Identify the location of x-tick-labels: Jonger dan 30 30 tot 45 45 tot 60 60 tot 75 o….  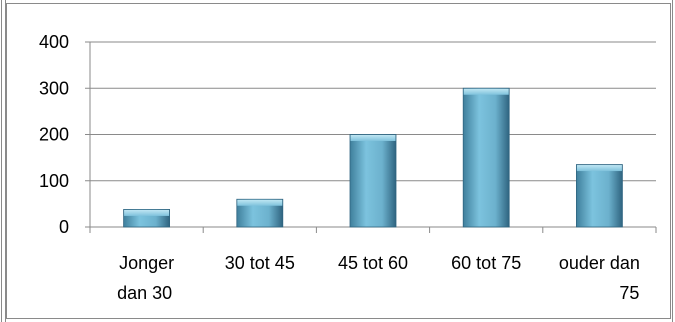
(378, 278).